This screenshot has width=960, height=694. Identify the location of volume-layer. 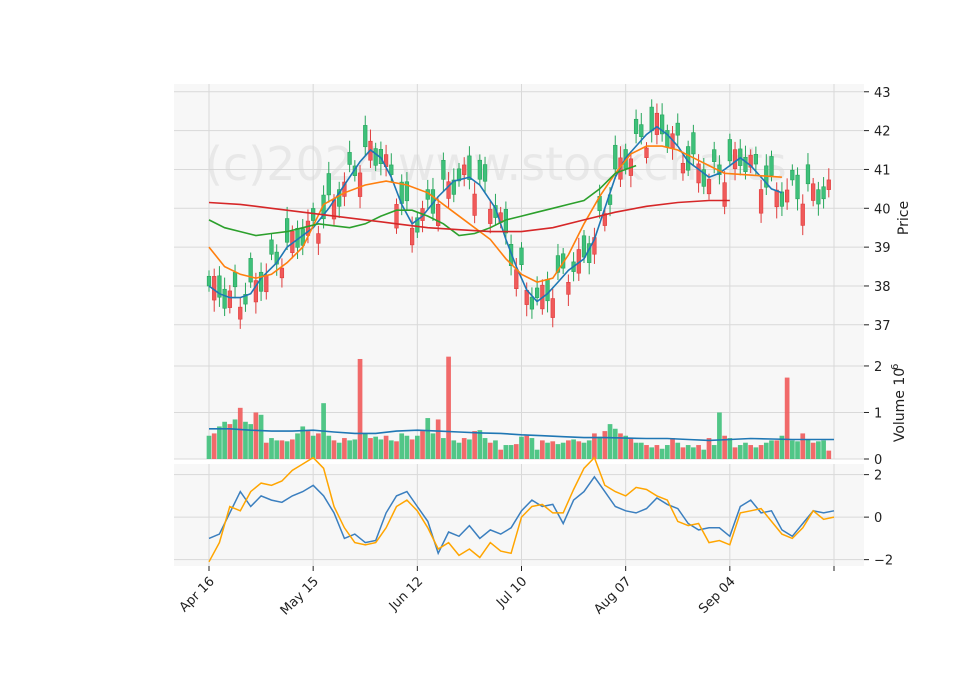
(520, 407).